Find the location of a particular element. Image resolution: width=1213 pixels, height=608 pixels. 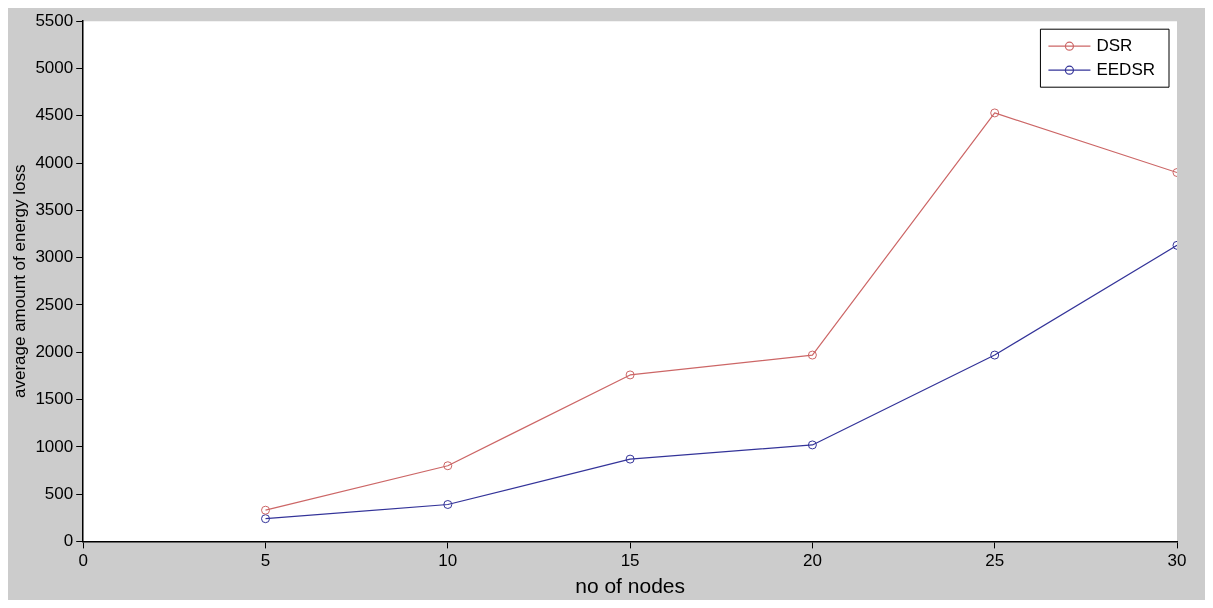

y-tick-label: 2500 is located at coordinates (54, 304).